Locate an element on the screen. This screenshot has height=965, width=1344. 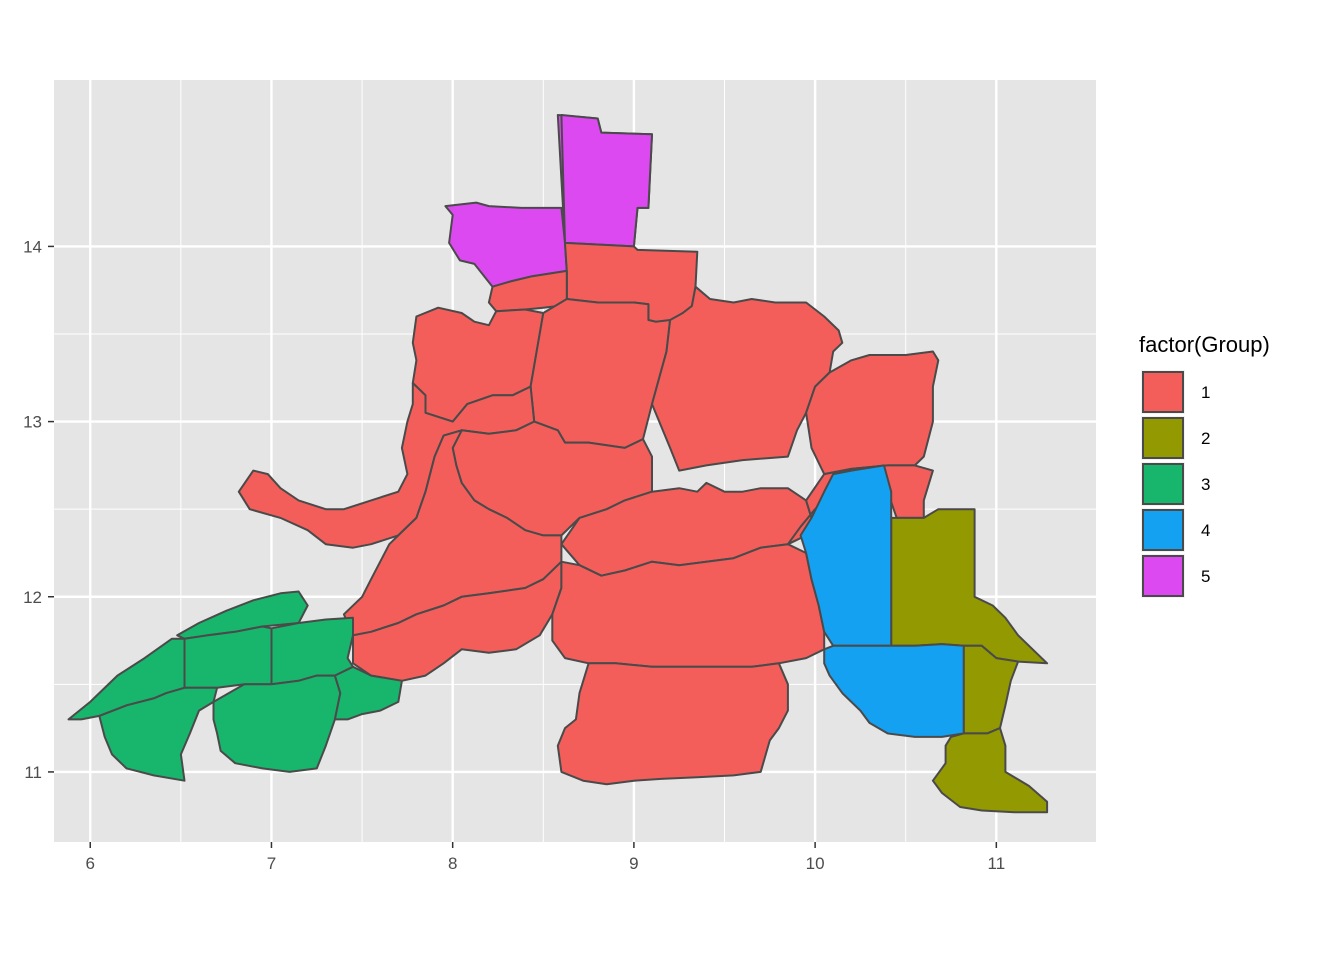
x-tick-label: 11 is located at coordinates (997, 863).